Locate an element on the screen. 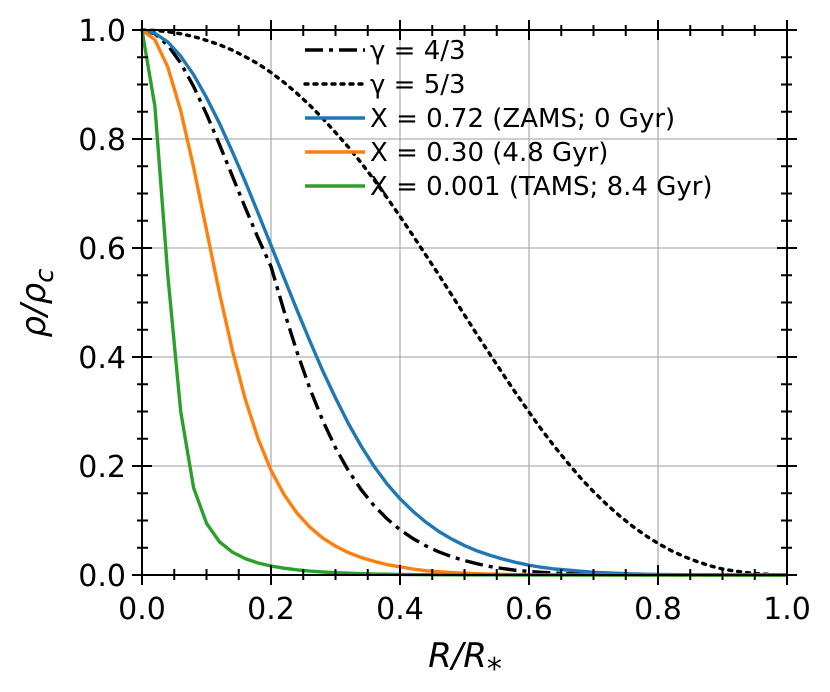 The image size is (830, 692). y-tick-label: 0.4 is located at coordinates (102, 358).